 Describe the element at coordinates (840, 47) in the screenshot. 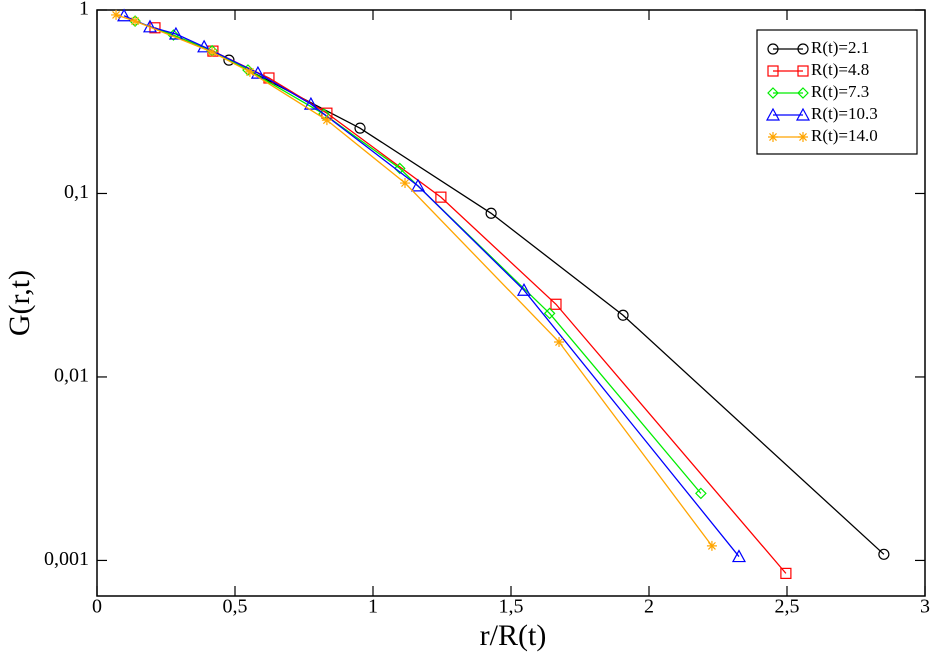

I see `legend-label: R(t)=2.1` at that location.